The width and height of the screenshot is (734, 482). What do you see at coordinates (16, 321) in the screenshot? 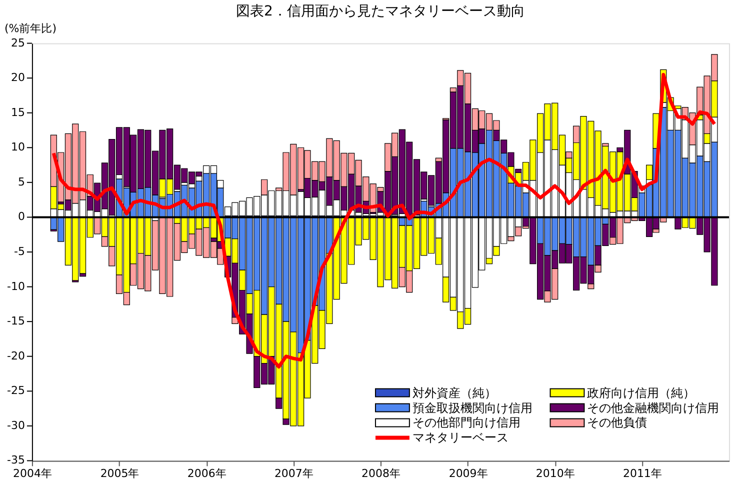
I see `y-tick-label: -15` at bounding box center [16, 321].